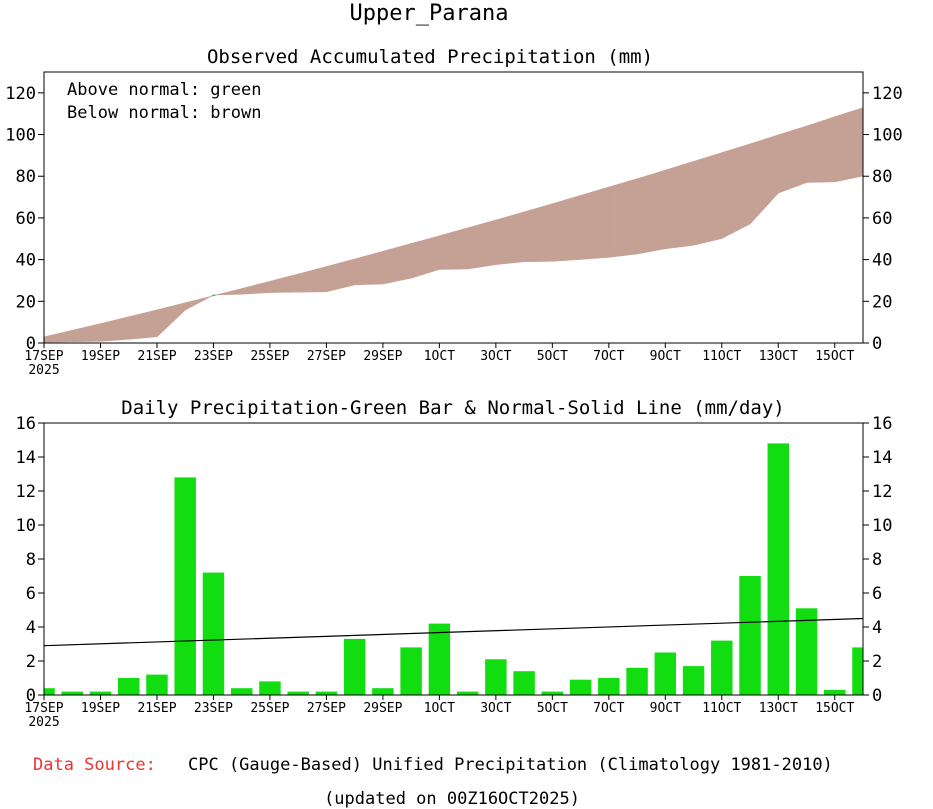 Image resolution: width=933 pixels, height=809 pixels. I want to click on y-tick-label-left: 14, so click(26, 458).